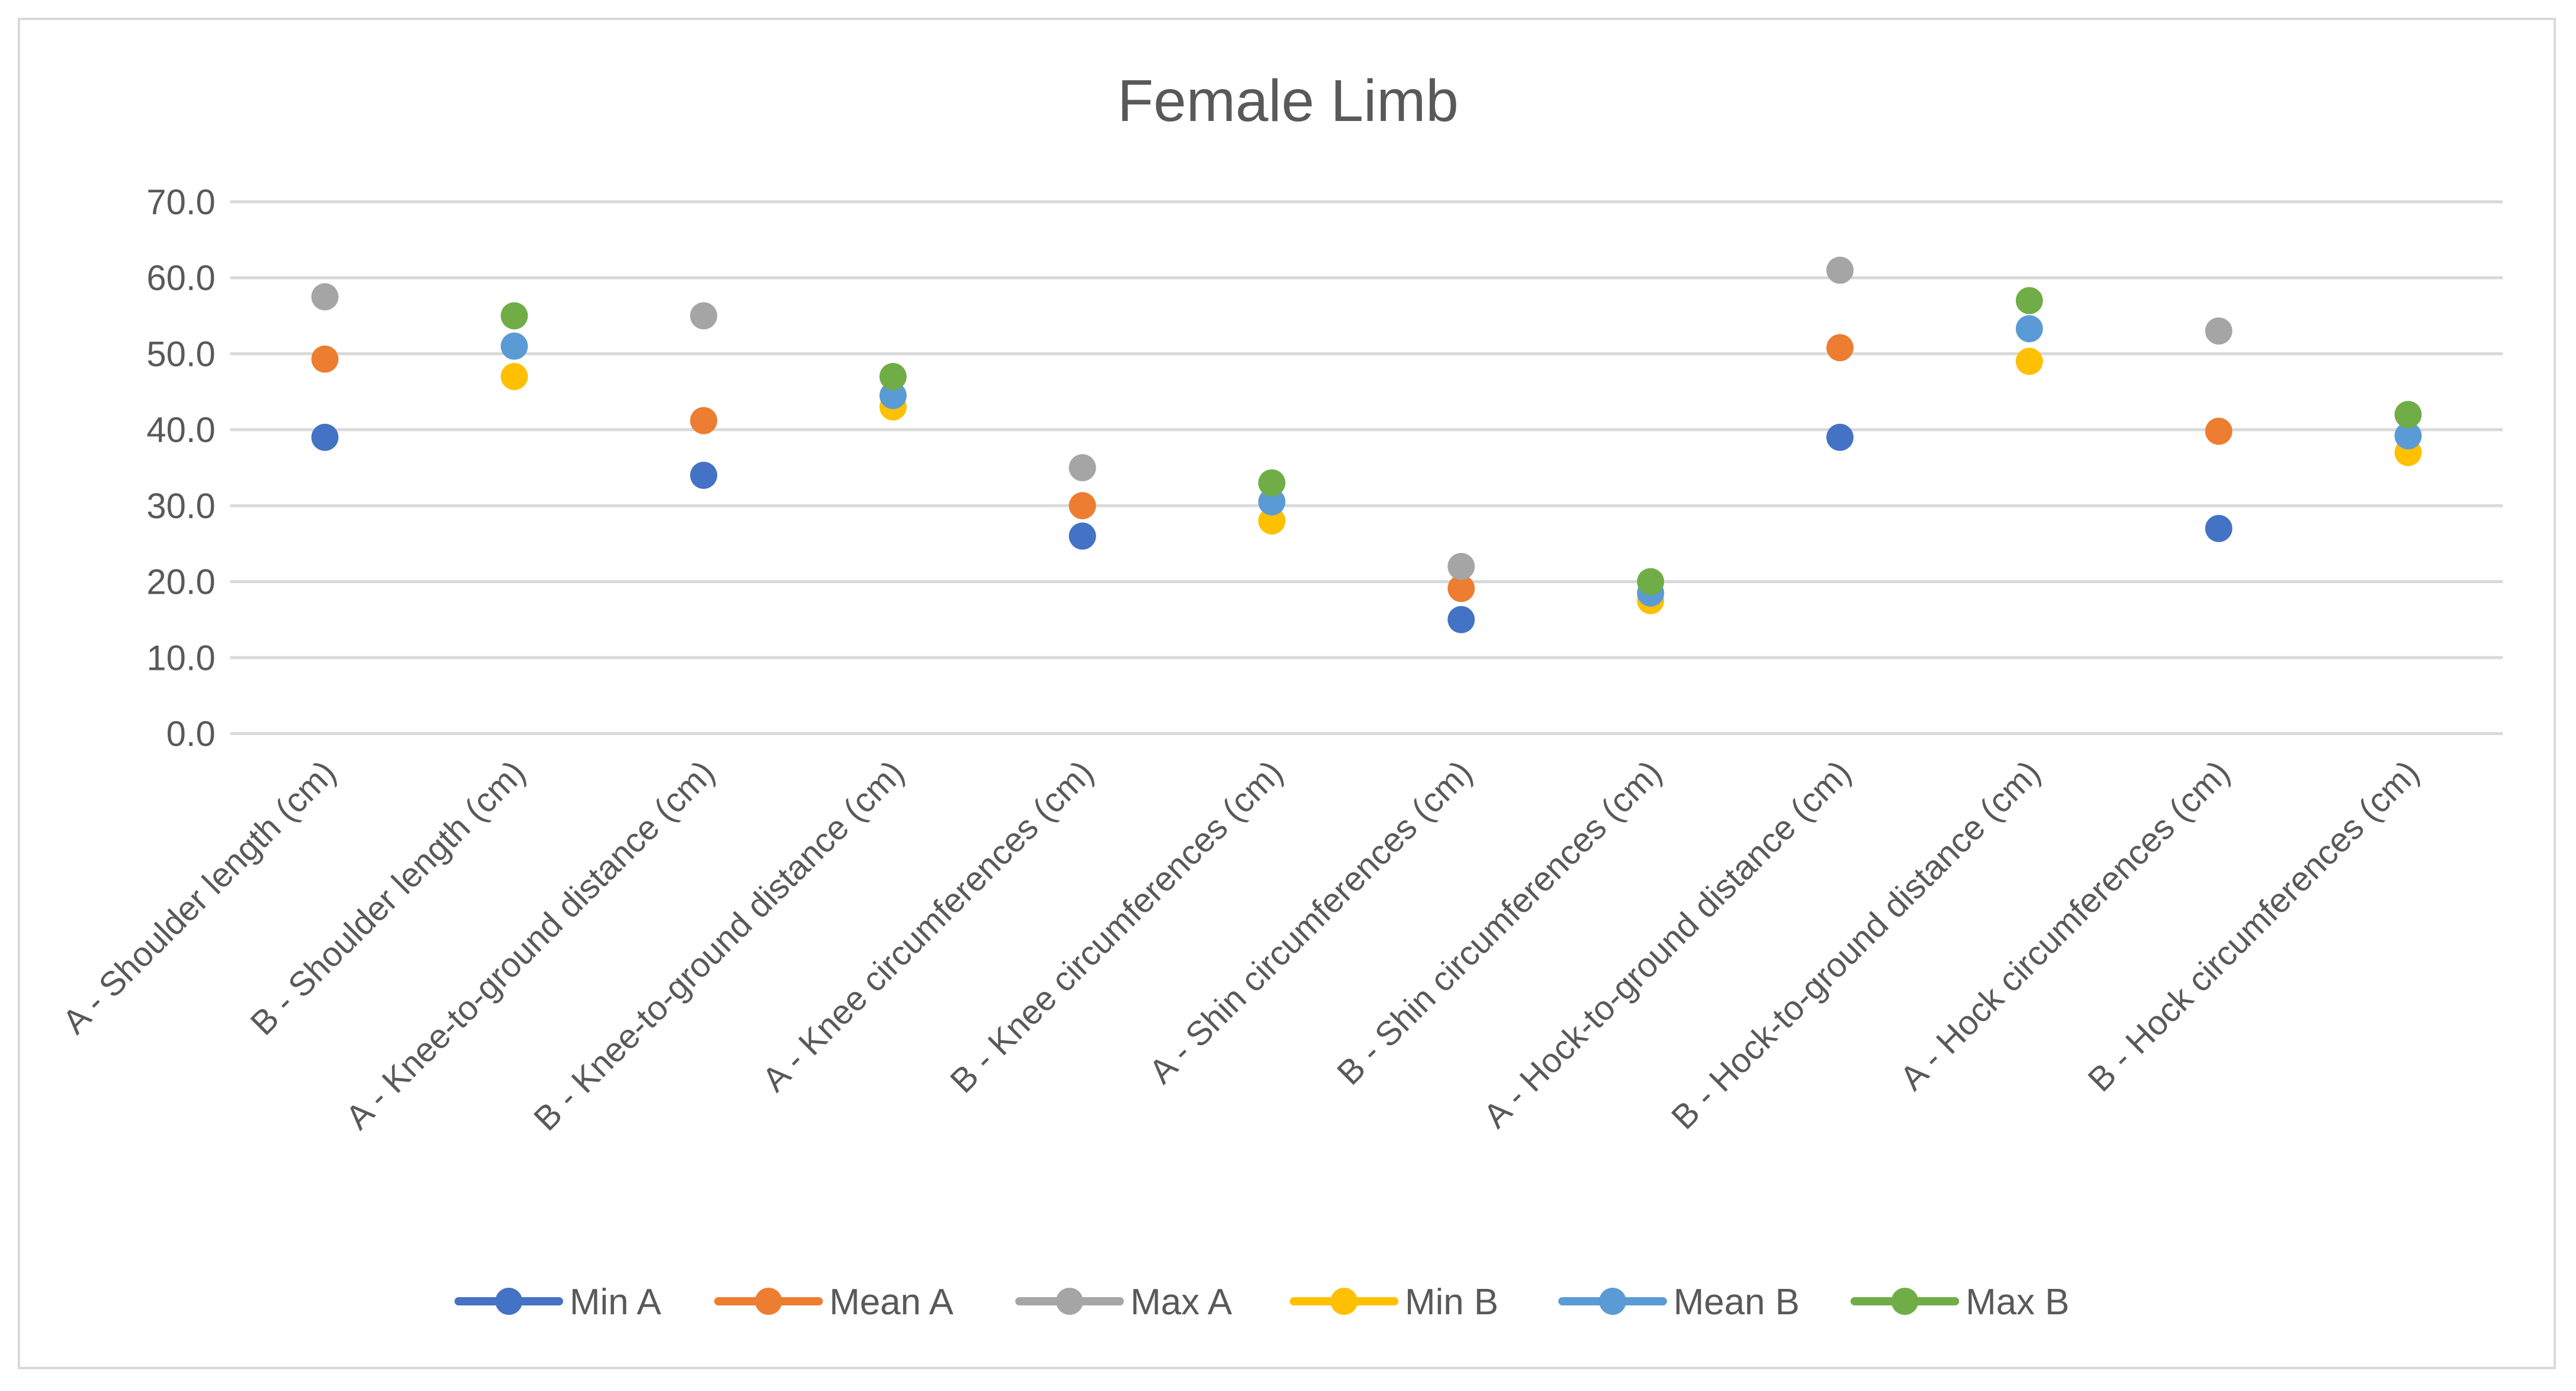  What do you see at coordinates (180, 278) in the screenshot?
I see `y-tick-label: 60.0` at bounding box center [180, 278].